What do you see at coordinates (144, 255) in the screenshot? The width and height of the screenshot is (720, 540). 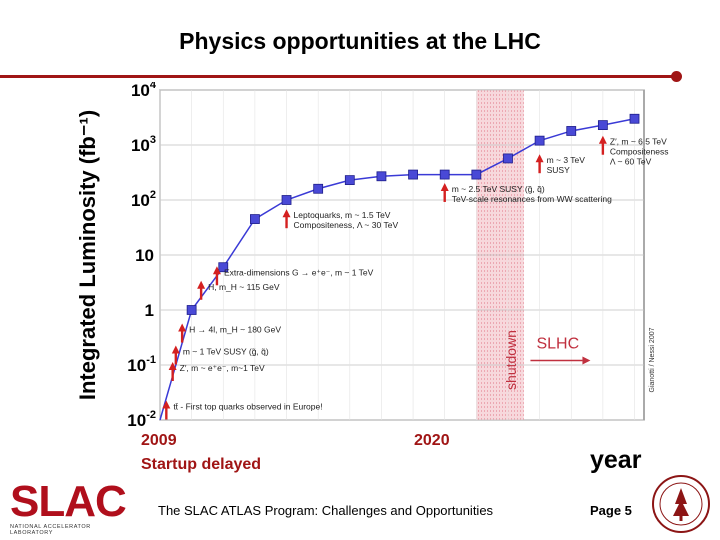 I see `y-tick-label: 10` at bounding box center [144, 255].